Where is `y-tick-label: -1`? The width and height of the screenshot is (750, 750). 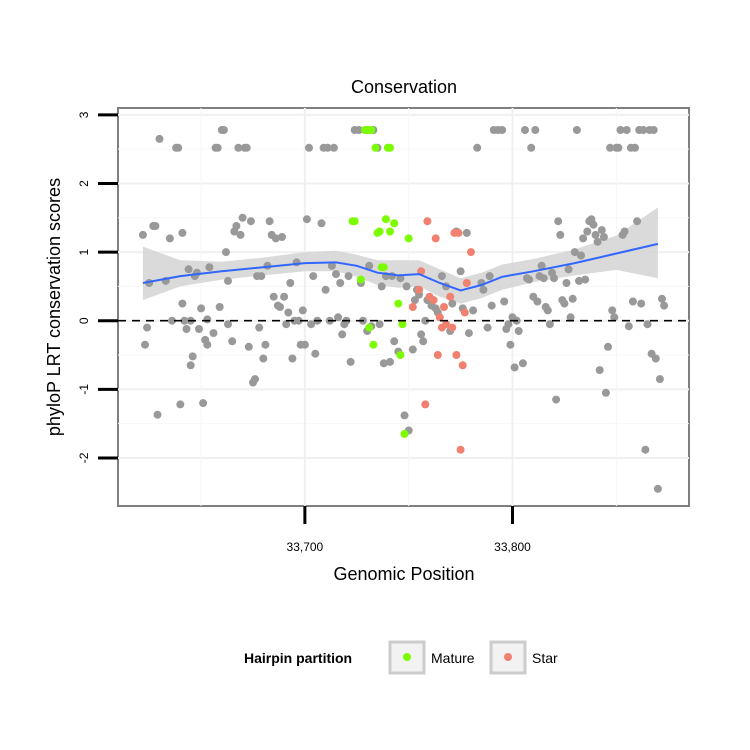
y-tick-label: -1 is located at coordinates (84, 389).